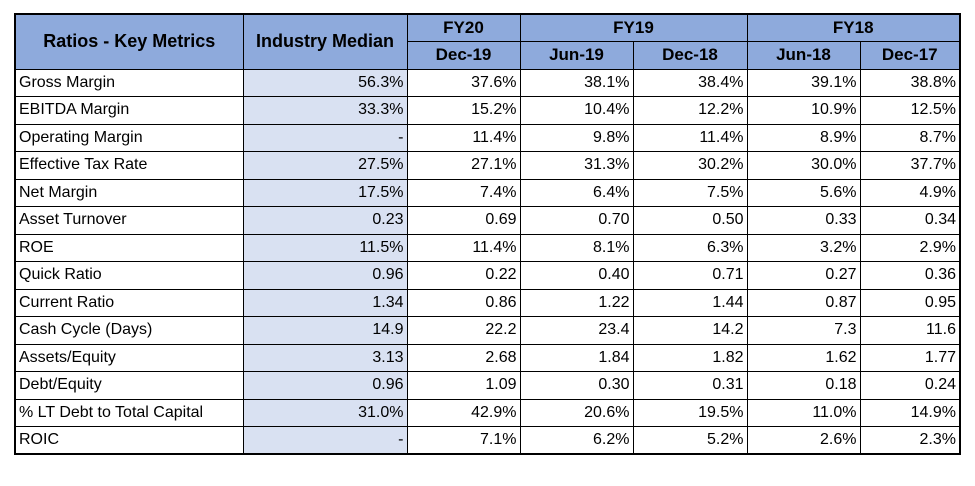 This screenshot has width=975, height=486. What do you see at coordinates (463, 55) in the screenshot?
I see `period-header: Dec-19` at bounding box center [463, 55].